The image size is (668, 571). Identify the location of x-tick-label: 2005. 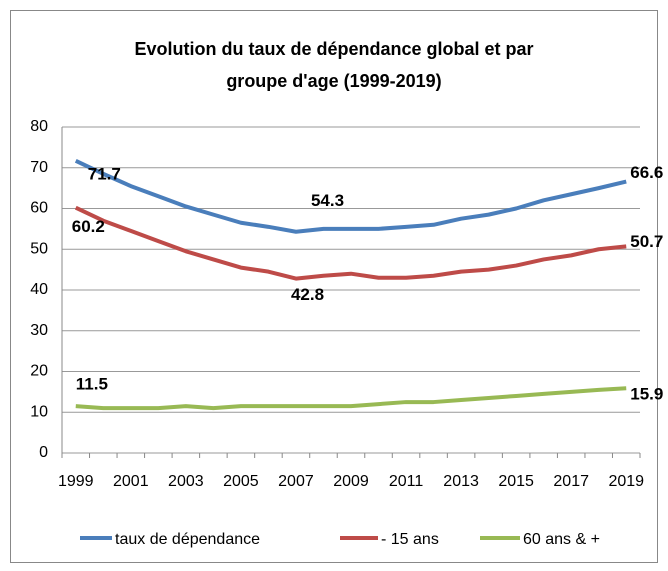
(241, 481).